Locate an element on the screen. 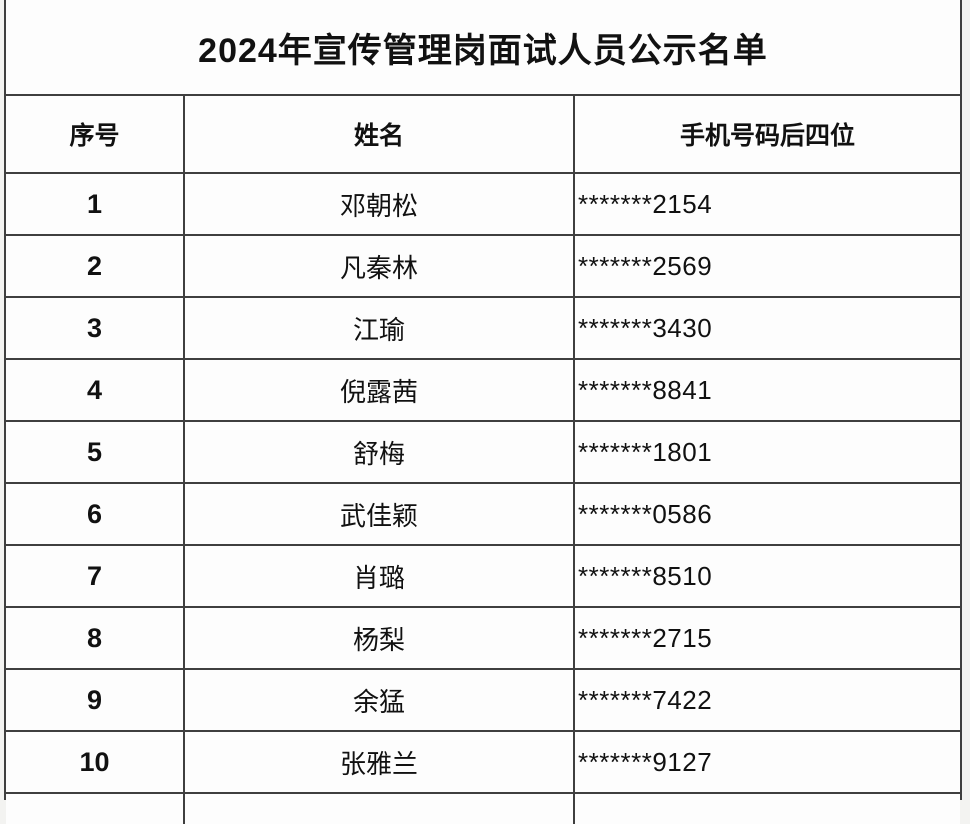  table-header-row: 序号 姓名 手机号码后四位 is located at coordinates (483, 135).